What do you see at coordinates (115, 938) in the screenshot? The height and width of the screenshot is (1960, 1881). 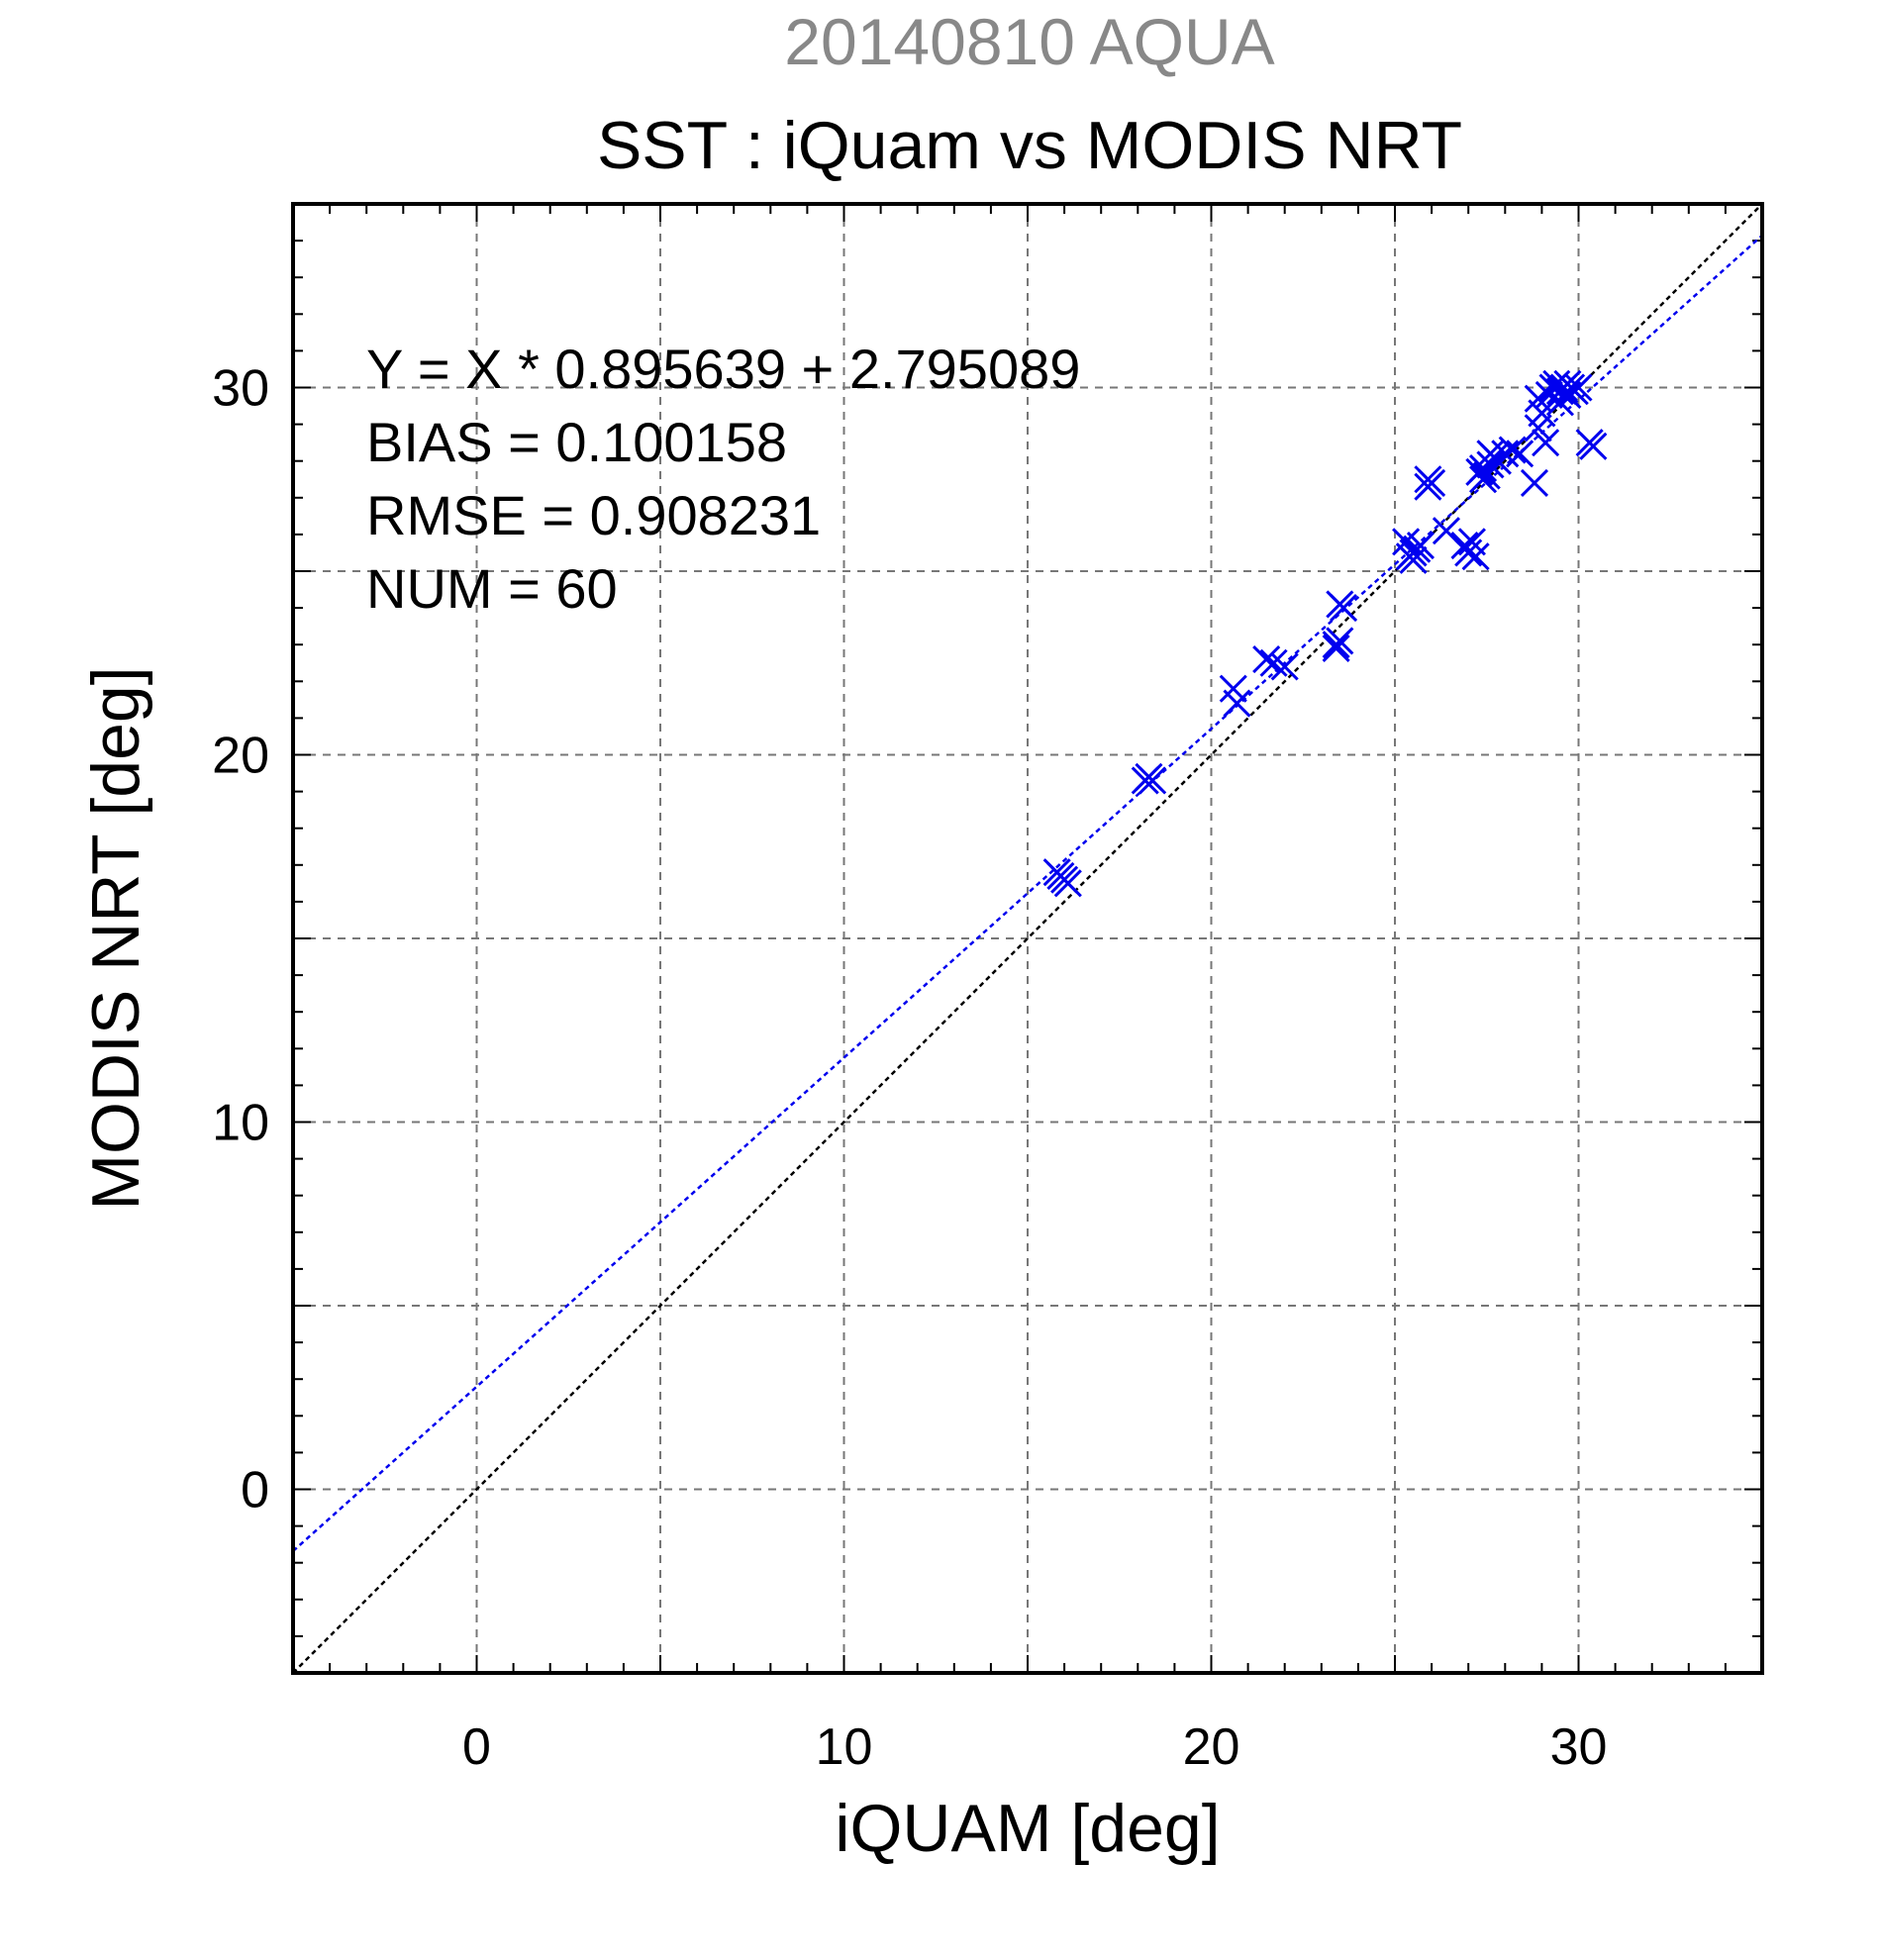 I see `y-axis-label: MODIS NRT [deg]` at bounding box center [115, 938].